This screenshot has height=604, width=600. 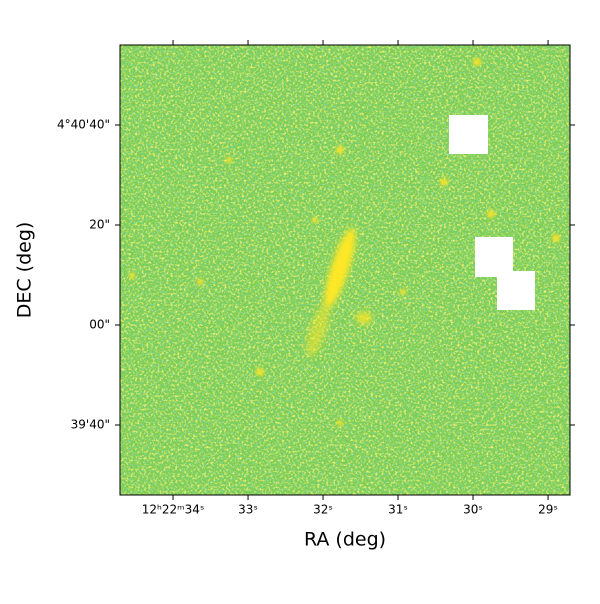 What do you see at coordinates (99, 225) in the screenshot?
I see `y-tick-label: 20"` at bounding box center [99, 225].